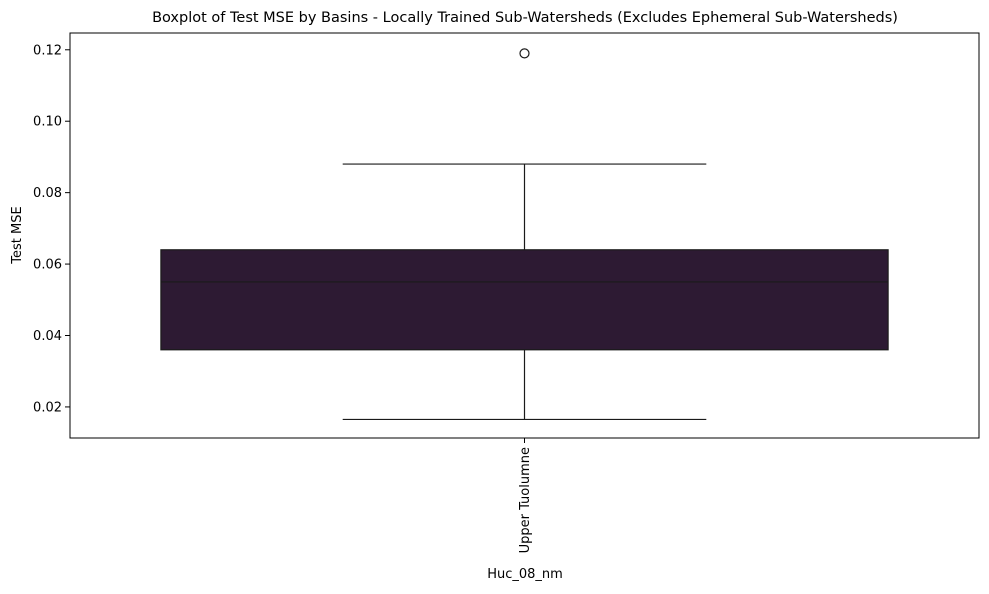 This screenshot has width=989, height=594. I want to click on y-tick-label: 0.10, so click(47, 122).